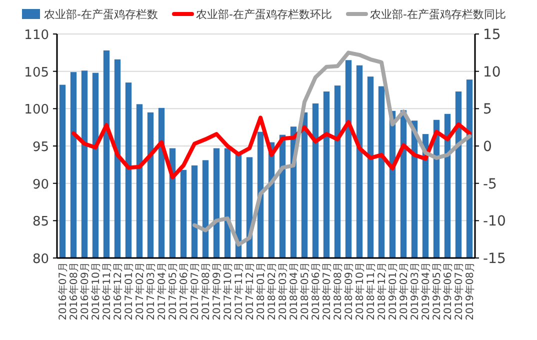 This screenshot has height=340, width=537. Describe the element at coordinates (162, 291) in the screenshot. I see `x-tick-label: 2017年04月` at that location.